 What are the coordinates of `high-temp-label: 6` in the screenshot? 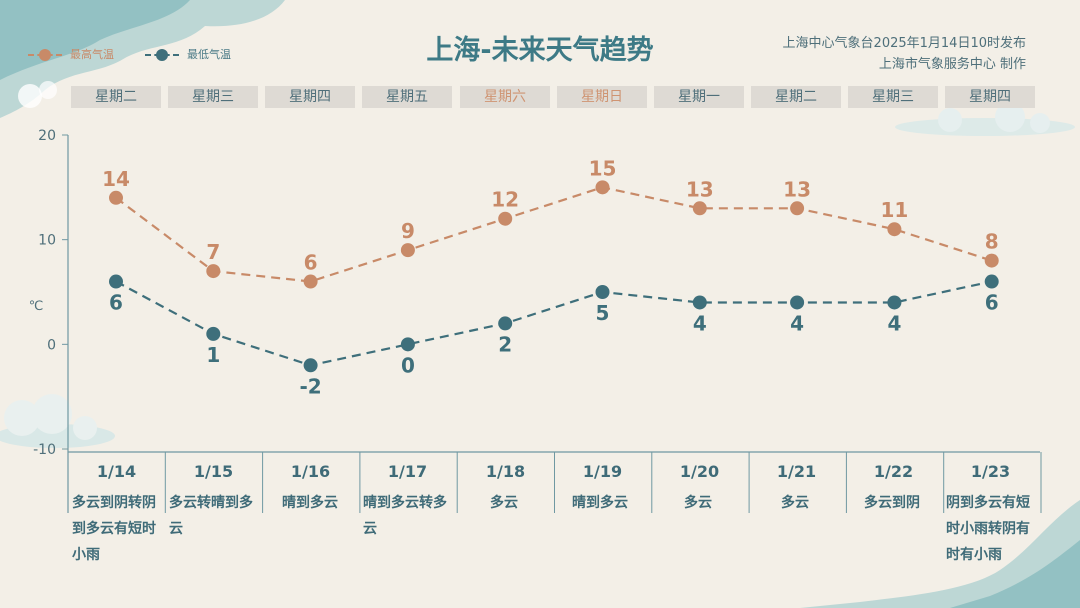 It's located at (311, 263).